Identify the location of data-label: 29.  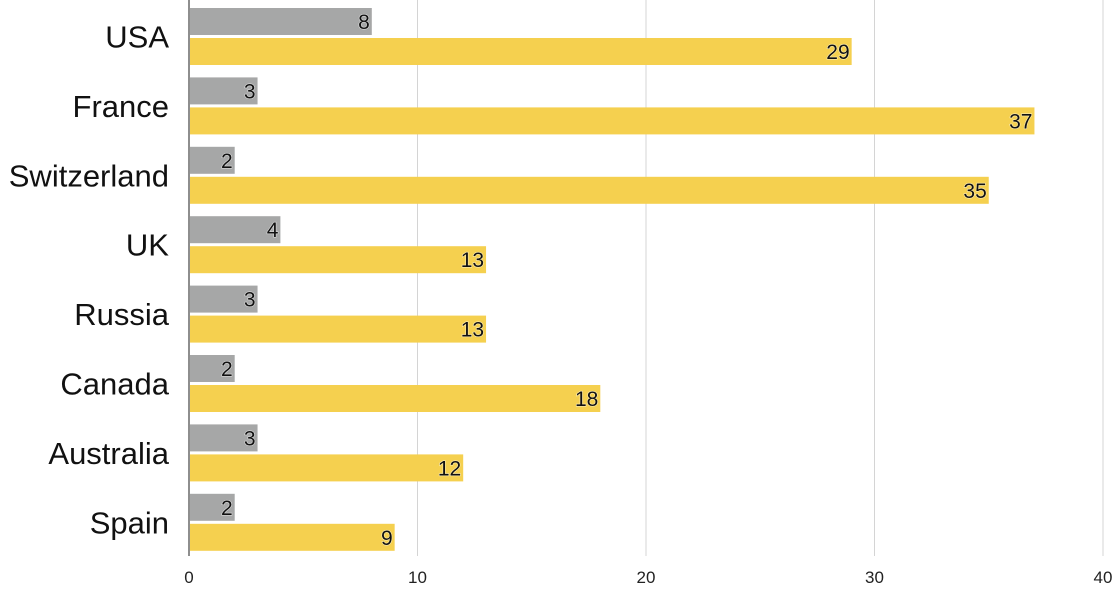
(837, 52).